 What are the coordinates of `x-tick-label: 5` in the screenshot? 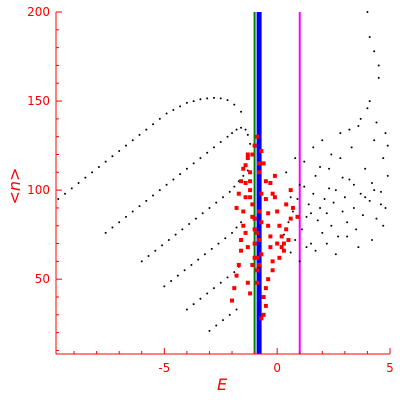 It's located at (390, 368).